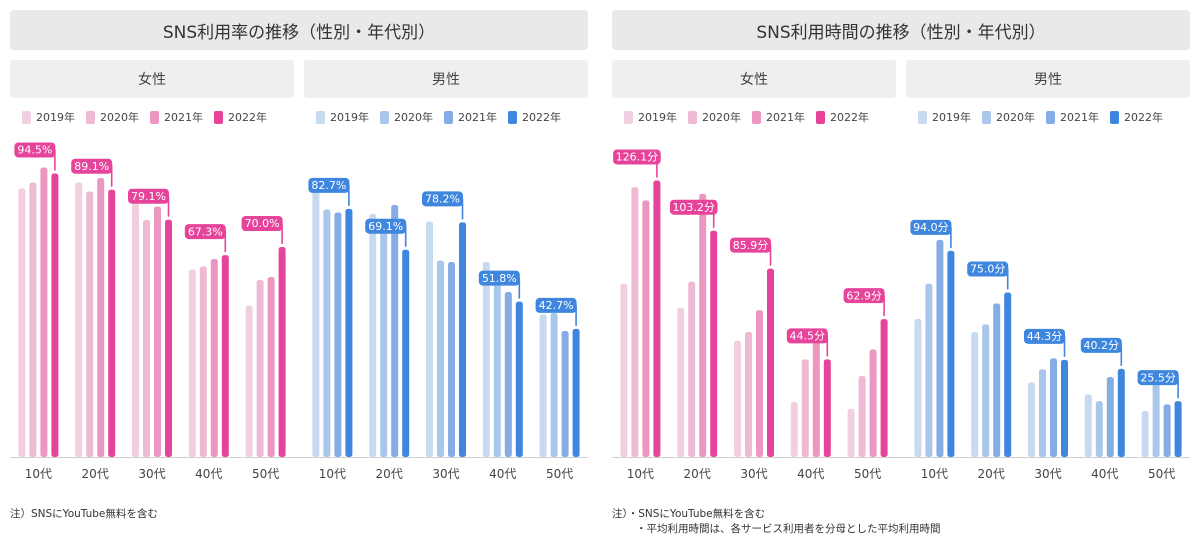 The image size is (1200, 554). What do you see at coordinates (79, 319) in the screenshot?
I see `bar-2019-20s` at bounding box center [79, 319].